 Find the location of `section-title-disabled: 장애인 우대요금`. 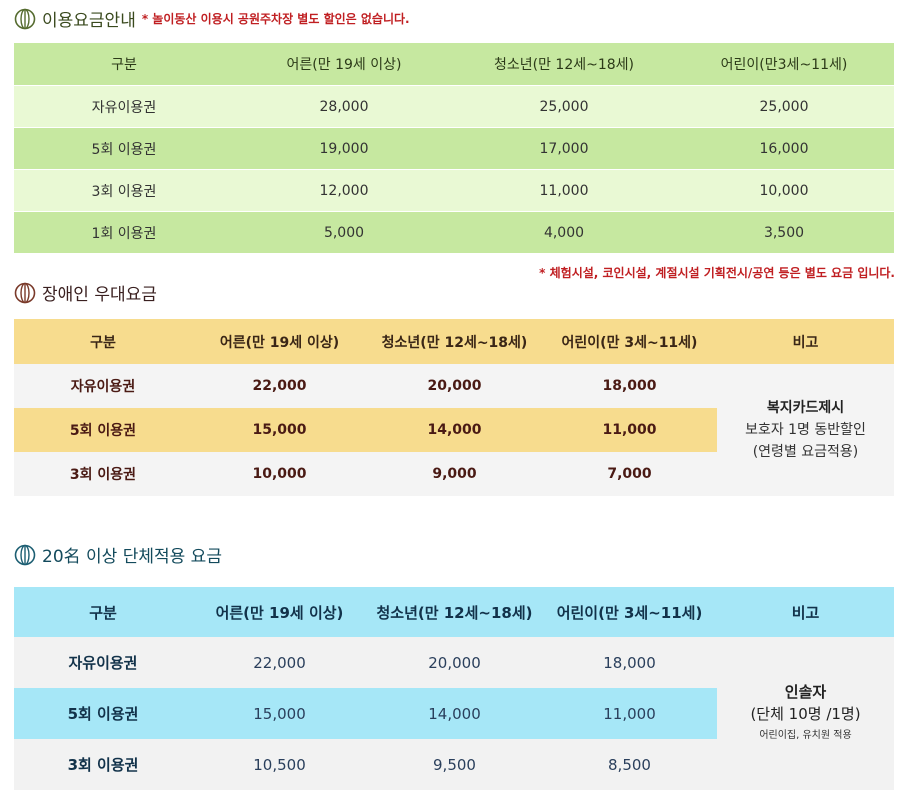

section-title-disabled: 장애인 우대요금 is located at coordinates (85, 292).